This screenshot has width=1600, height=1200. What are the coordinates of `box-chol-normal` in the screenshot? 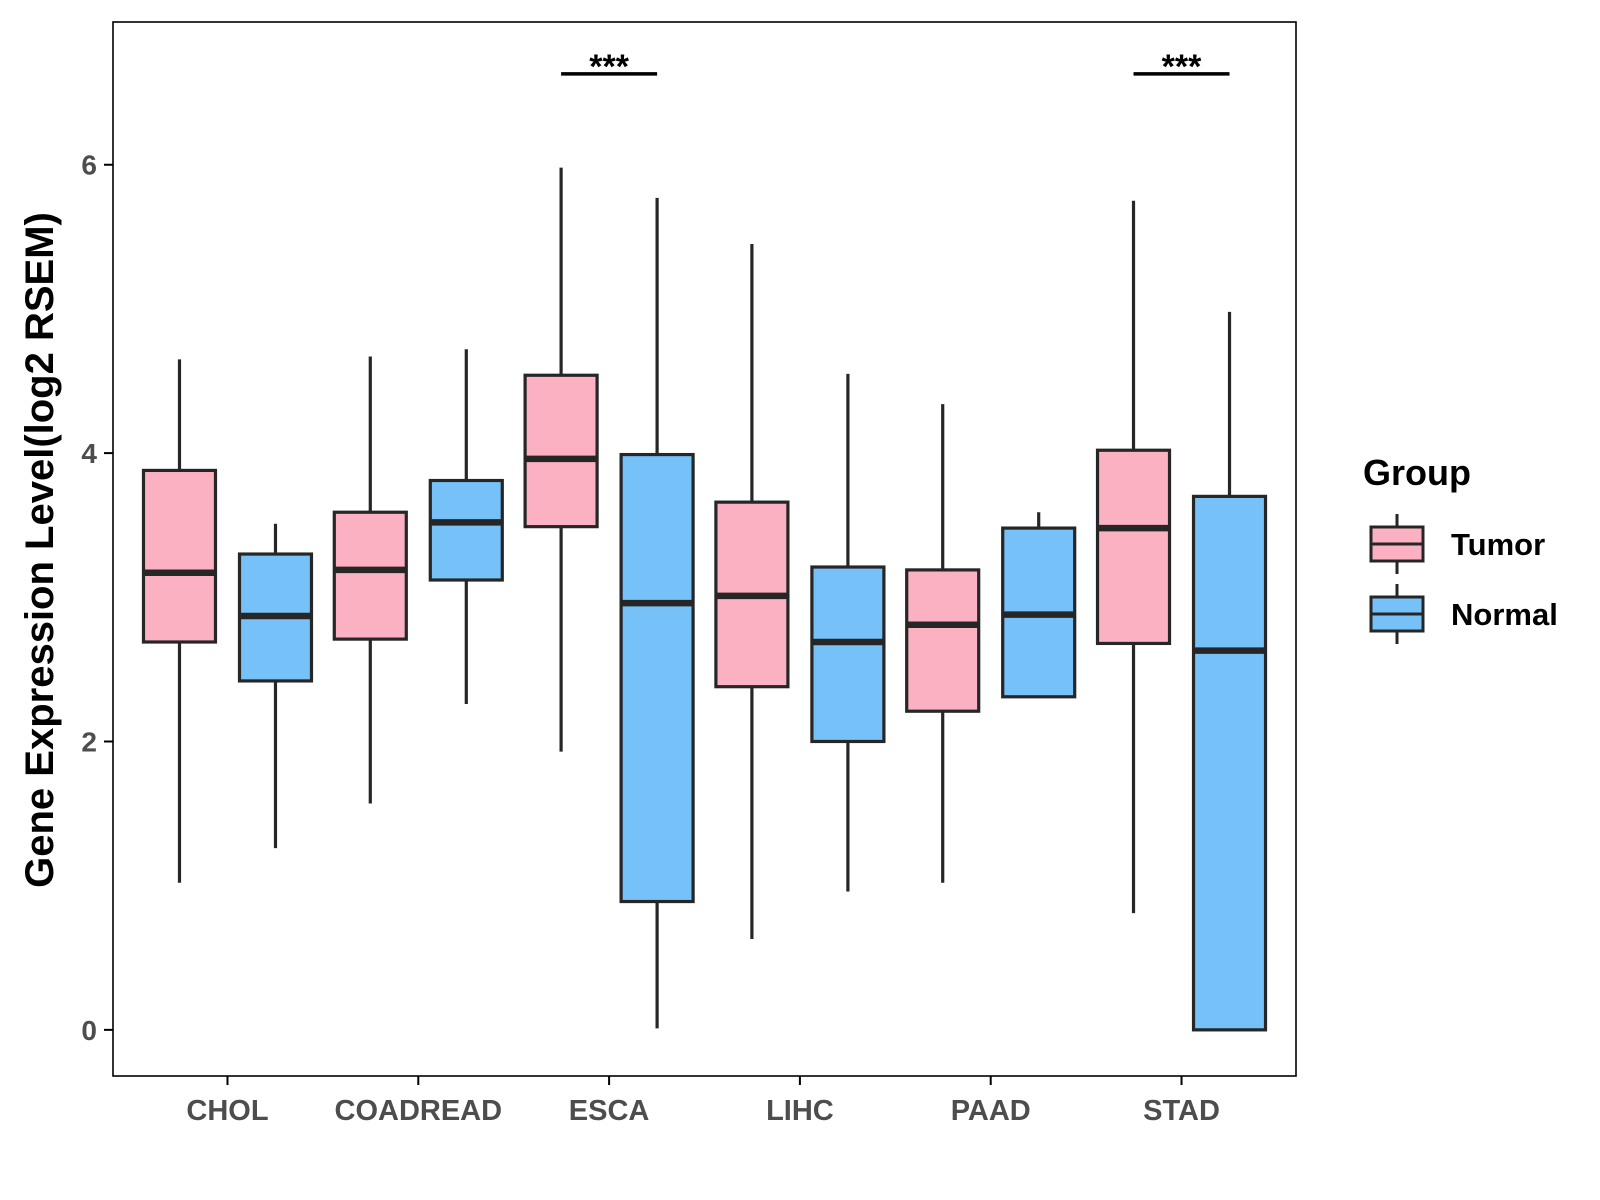 It's located at (275, 686).